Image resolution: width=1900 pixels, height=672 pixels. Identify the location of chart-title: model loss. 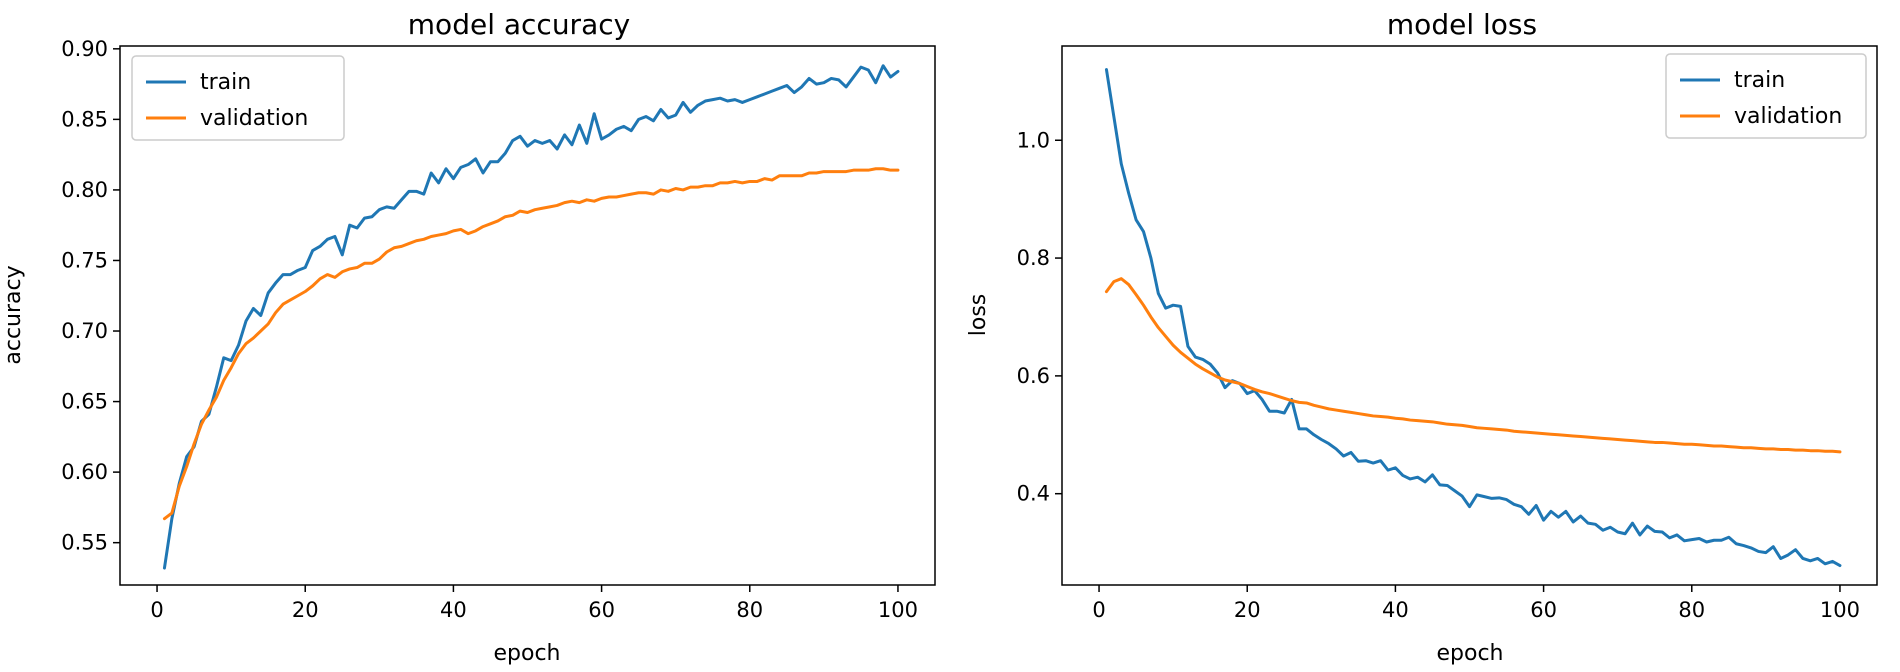
(1462, 24).